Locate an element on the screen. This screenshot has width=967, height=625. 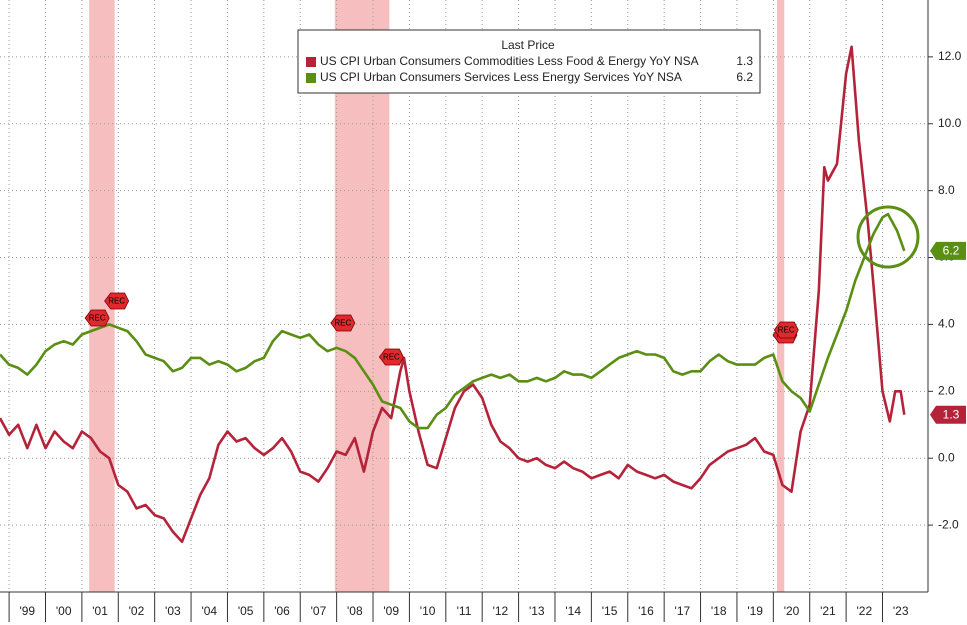
x-tick-label: '99 is located at coordinates (27, 611).